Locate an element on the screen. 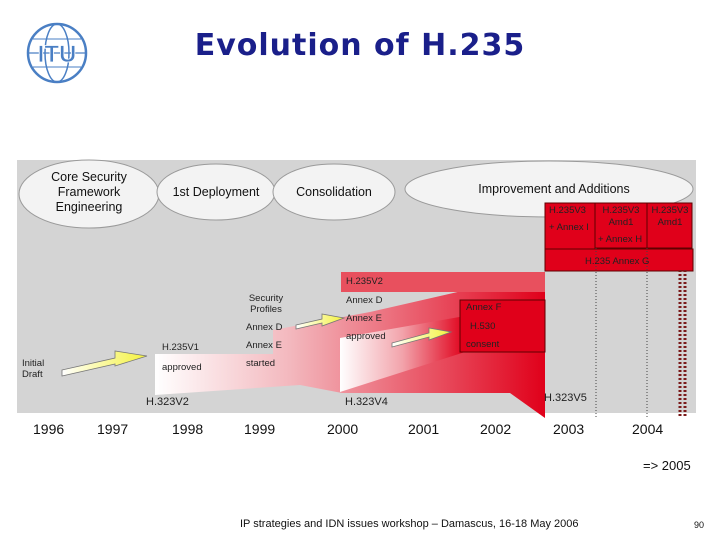 The width and height of the screenshot is (720, 540). year-2004: 2004 is located at coordinates (648, 429).